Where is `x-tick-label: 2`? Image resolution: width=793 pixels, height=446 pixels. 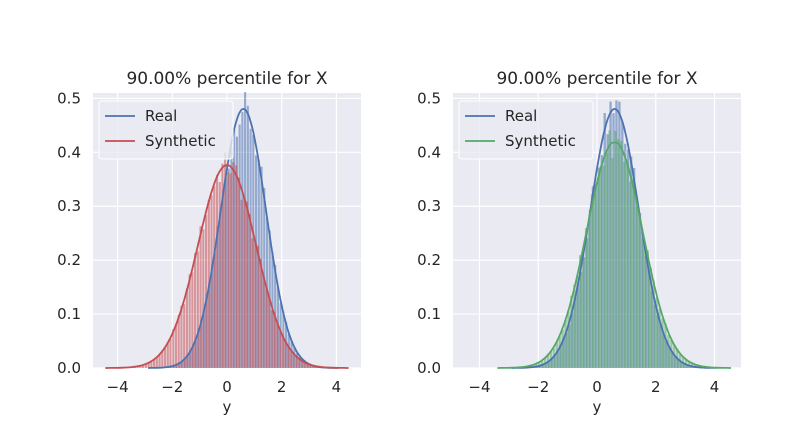 x-tick-label: 2 is located at coordinates (282, 387).